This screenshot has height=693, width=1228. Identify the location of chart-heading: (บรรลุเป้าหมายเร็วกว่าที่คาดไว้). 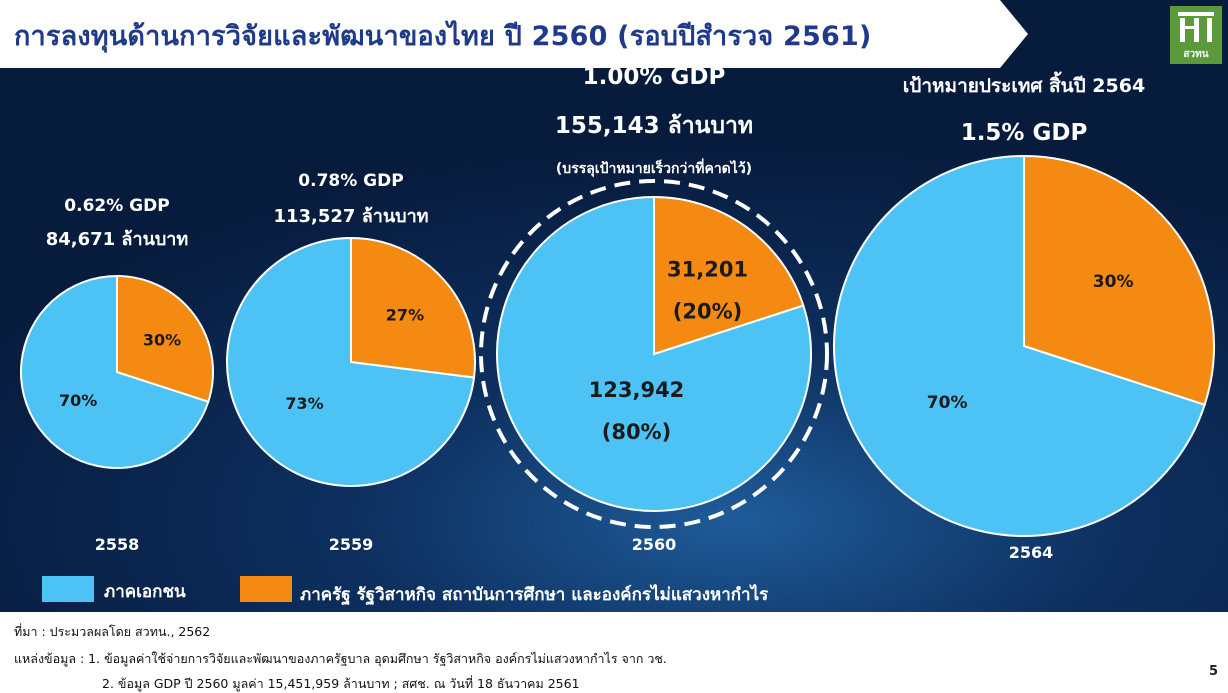
(654, 167).